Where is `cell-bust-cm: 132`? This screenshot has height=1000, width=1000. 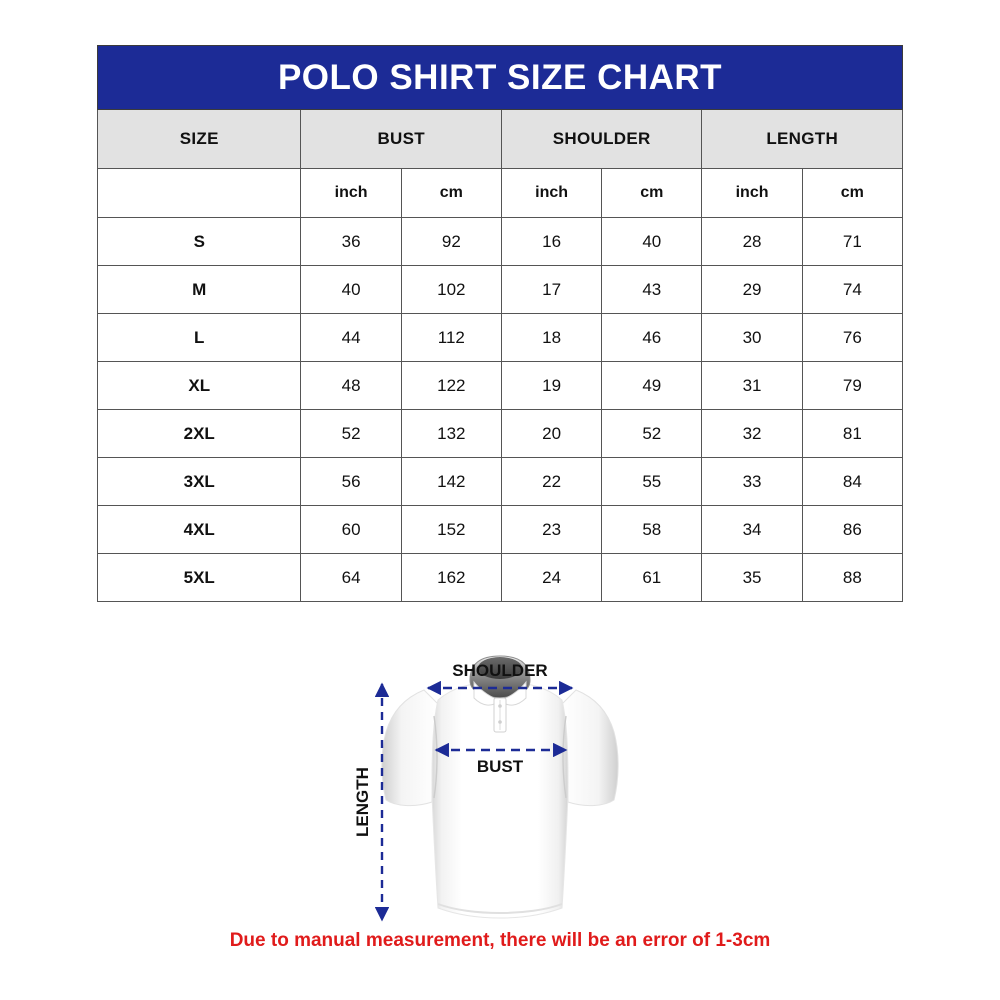 cell-bust-cm: 132 is located at coordinates (451, 433).